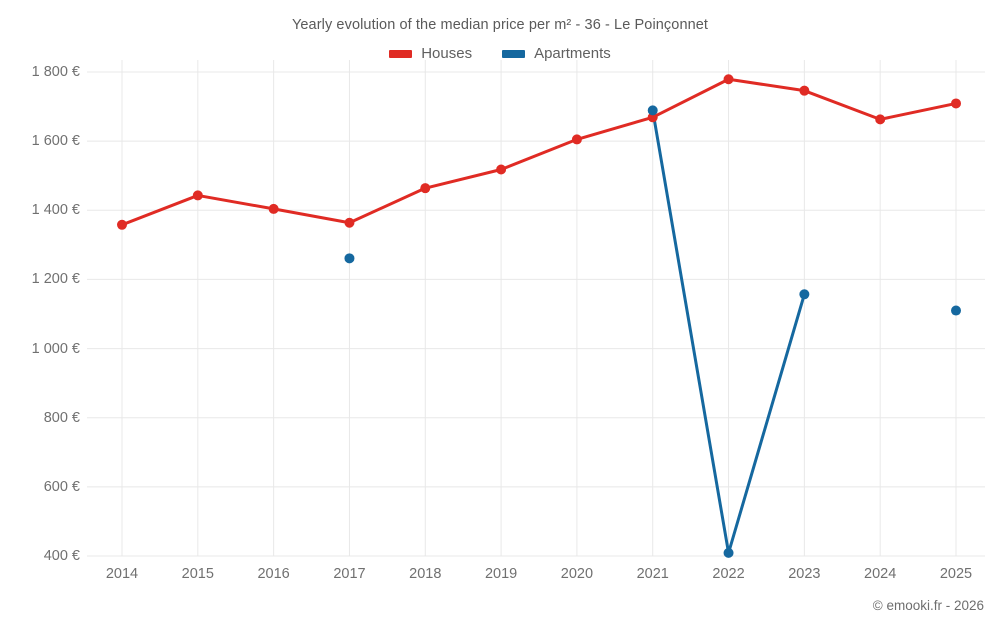 The width and height of the screenshot is (1000, 625). What do you see at coordinates (349, 222) in the screenshot?
I see `data-point-houses-2017` at bounding box center [349, 222].